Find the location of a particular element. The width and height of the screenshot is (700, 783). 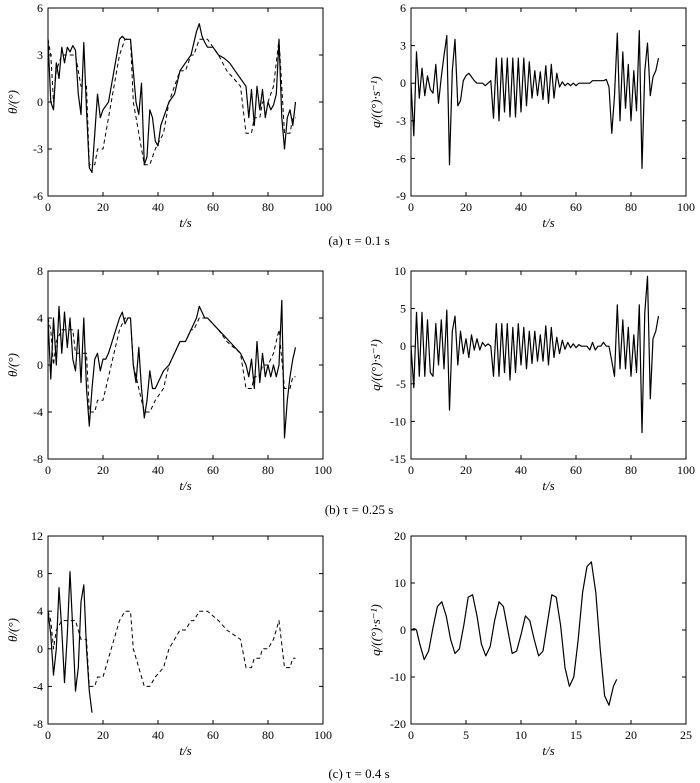

y-tick-label: 20 is located at coordinates (400, 536).